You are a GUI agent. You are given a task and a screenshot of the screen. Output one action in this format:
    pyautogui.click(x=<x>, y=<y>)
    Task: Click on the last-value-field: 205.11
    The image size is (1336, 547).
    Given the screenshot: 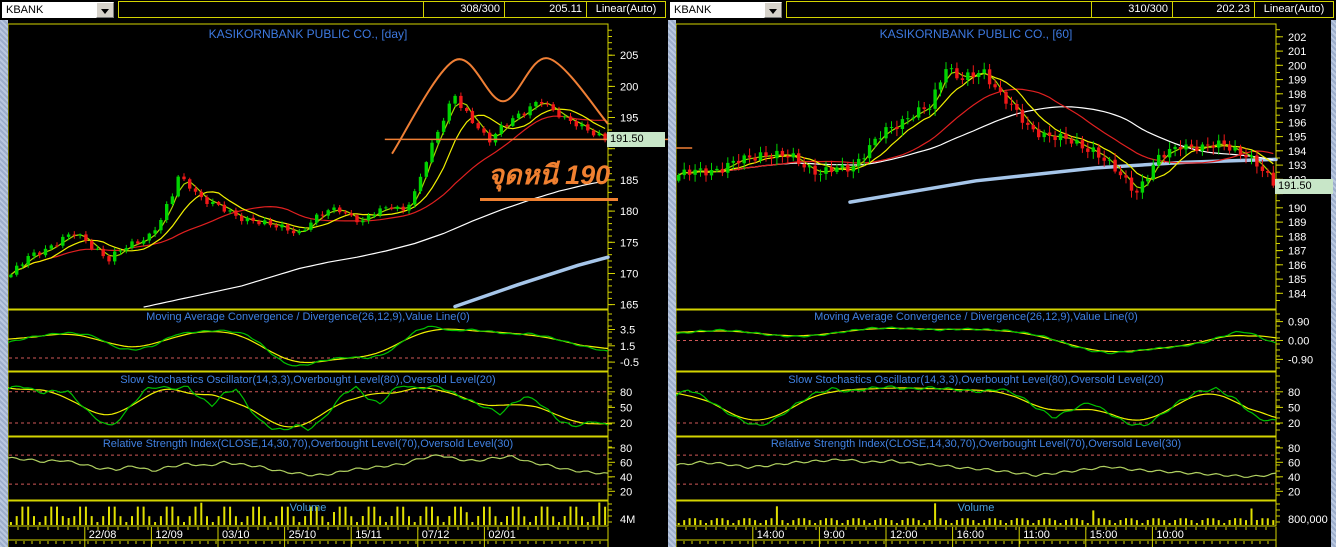 What is the action you would take?
    pyautogui.click(x=545, y=9)
    